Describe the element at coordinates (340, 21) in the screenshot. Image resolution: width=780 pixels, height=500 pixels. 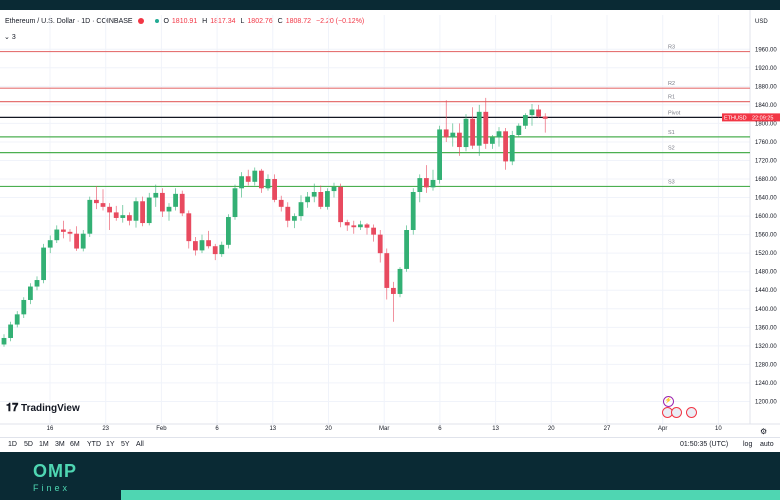
I see `change-value: −2.20 (−0.12%)` at that location.